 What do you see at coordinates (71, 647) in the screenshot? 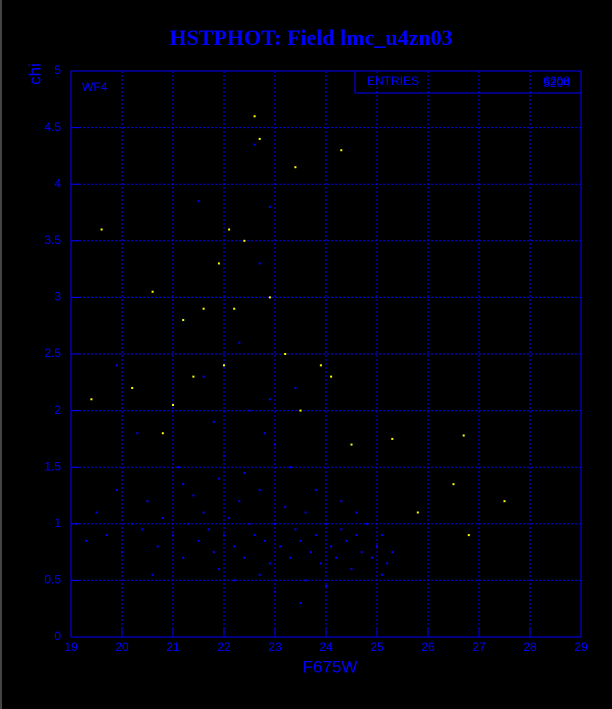
I see `x-tick-label: 19` at bounding box center [71, 647].